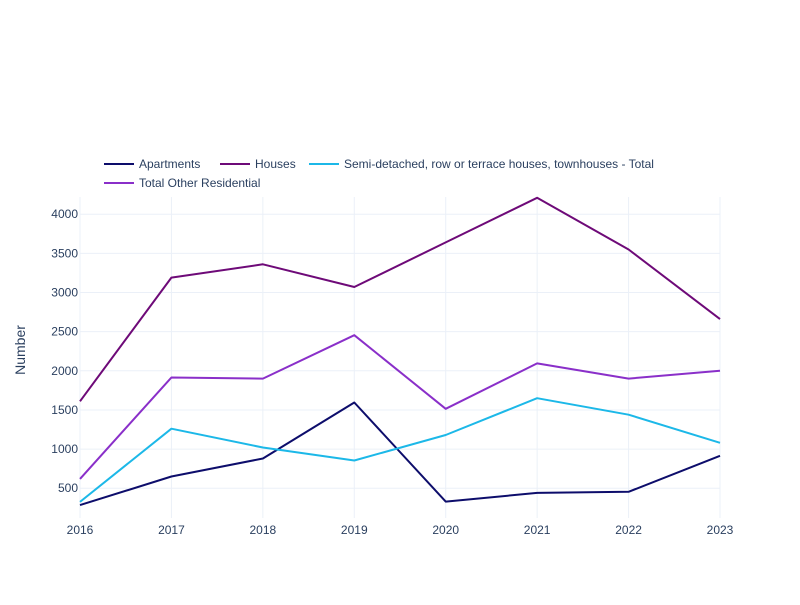 The image size is (800, 605). What do you see at coordinates (263, 530) in the screenshot?
I see `x-tick-label: 2018` at bounding box center [263, 530].